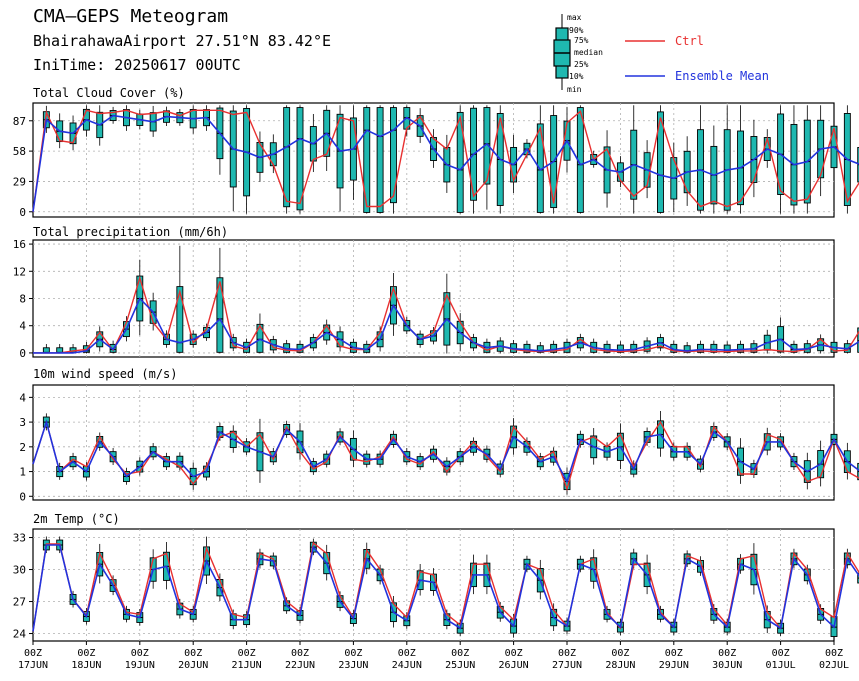 This screenshot has height=681, width=859. I want to click on y-tick-label: 58, so click(19, 151).